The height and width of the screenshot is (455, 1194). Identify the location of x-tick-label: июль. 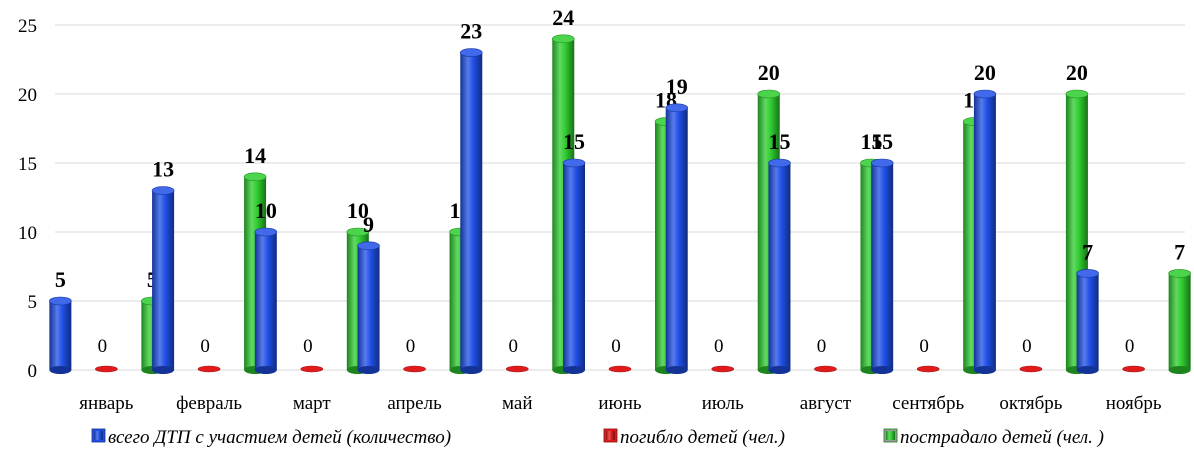
(723, 403).